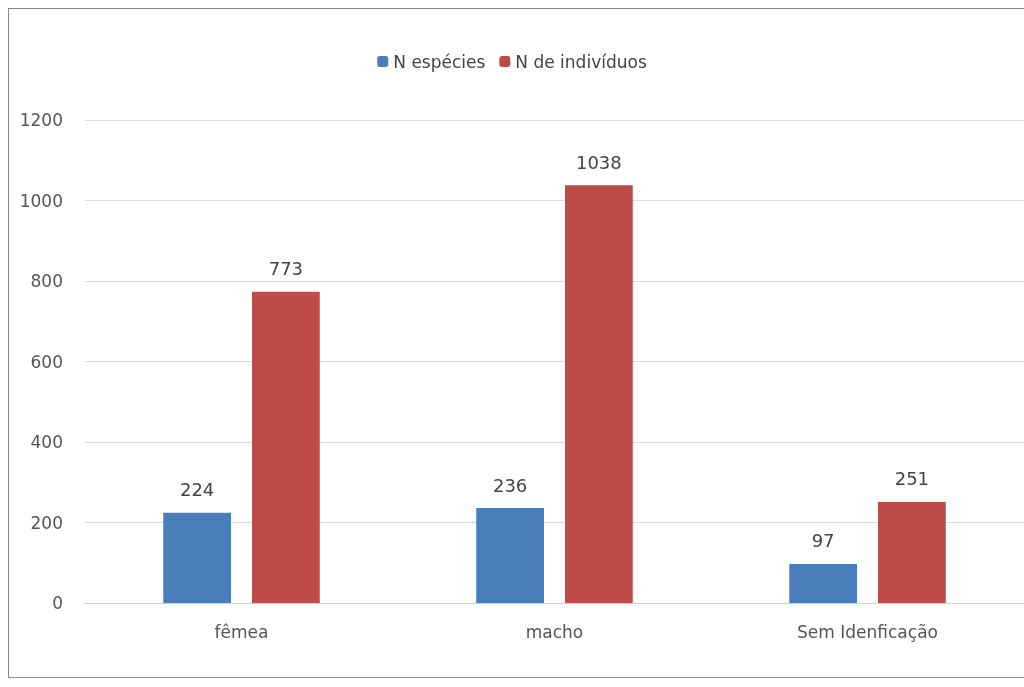 This screenshot has height=687, width=1024. What do you see at coordinates (41, 200) in the screenshot?
I see `y-tick-label: 1000` at bounding box center [41, 200].